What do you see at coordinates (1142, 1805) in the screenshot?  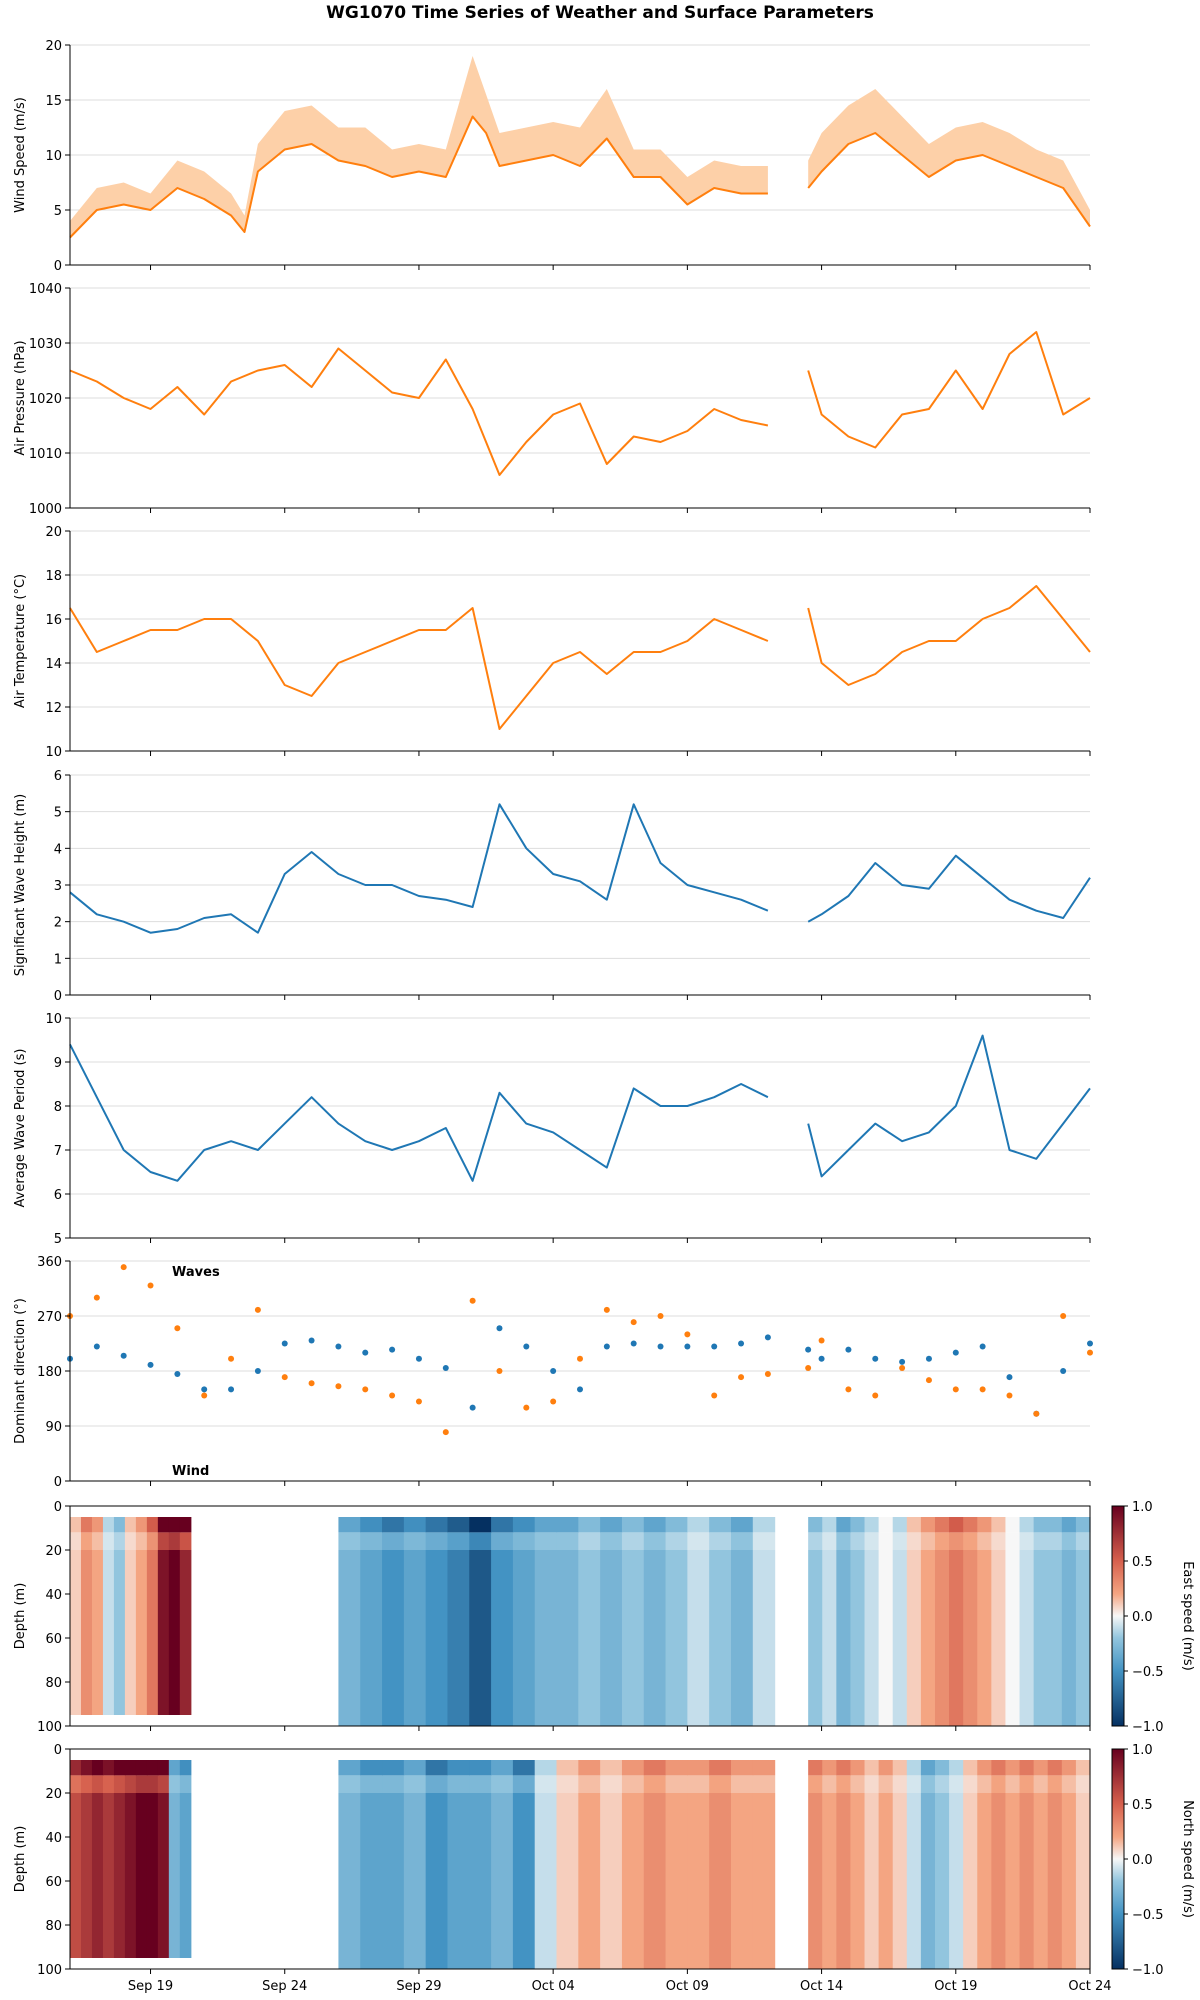 I see `colorbar-tick-label: 0.5` at bounding box center [1142, 1805].